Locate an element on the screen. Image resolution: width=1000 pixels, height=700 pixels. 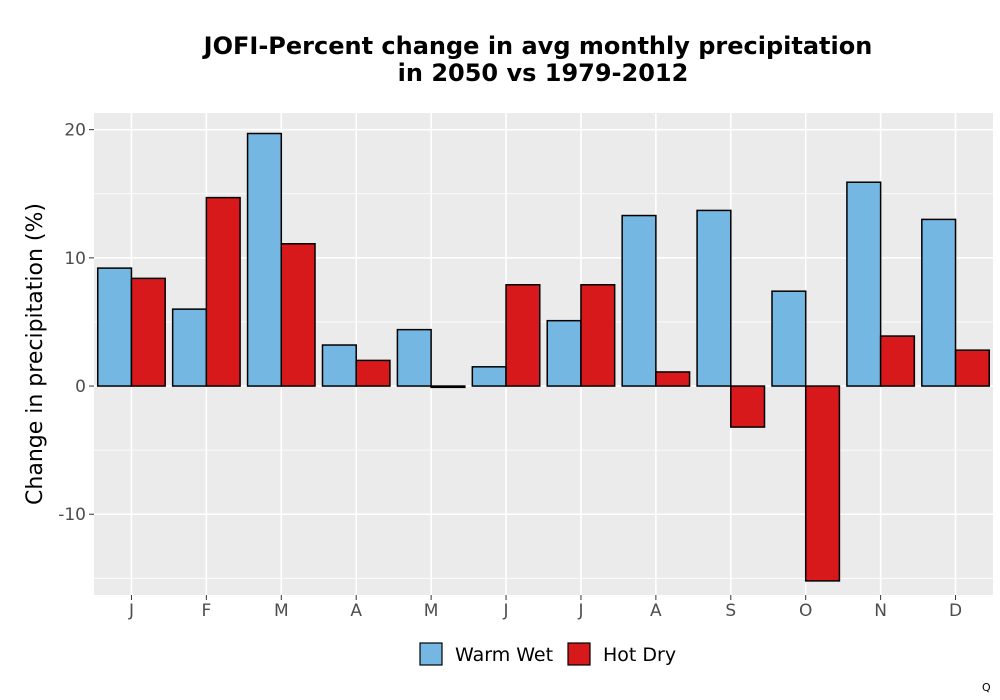
y-tick-label: 10 is located at coordinates (75, 259).